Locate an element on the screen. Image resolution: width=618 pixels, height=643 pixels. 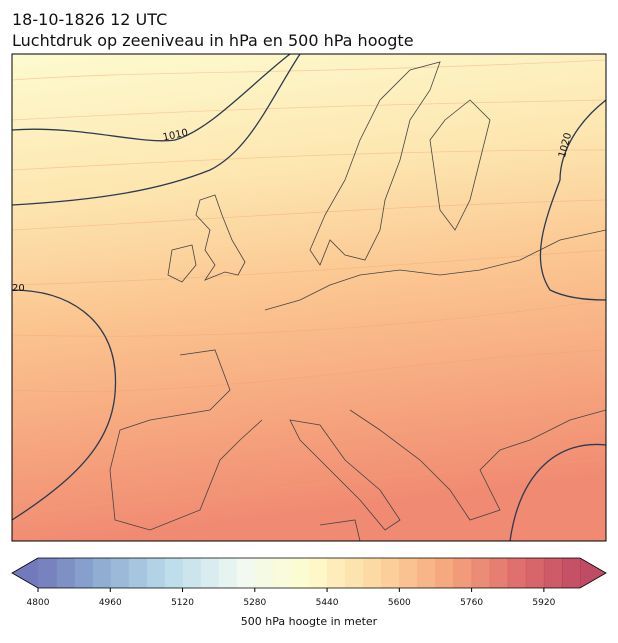
isobar-label: 1010 is located at coordinates (175, 136).